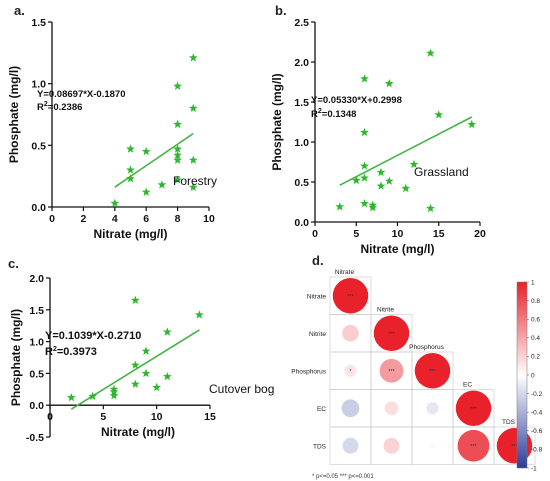  I want to click on landuse-annotation: Cutover bog, so click(241, 389).